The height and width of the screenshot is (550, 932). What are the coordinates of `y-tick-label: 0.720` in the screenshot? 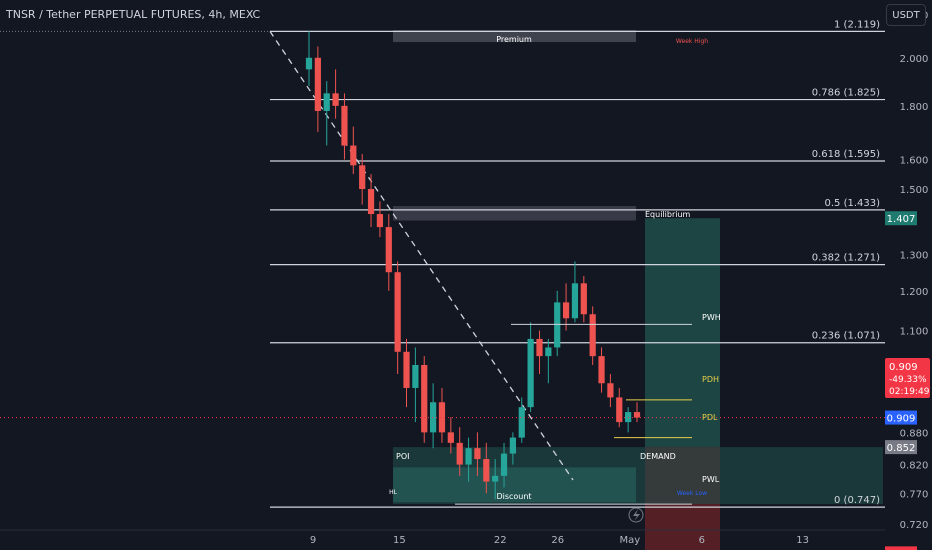 It's located at (914, 525).